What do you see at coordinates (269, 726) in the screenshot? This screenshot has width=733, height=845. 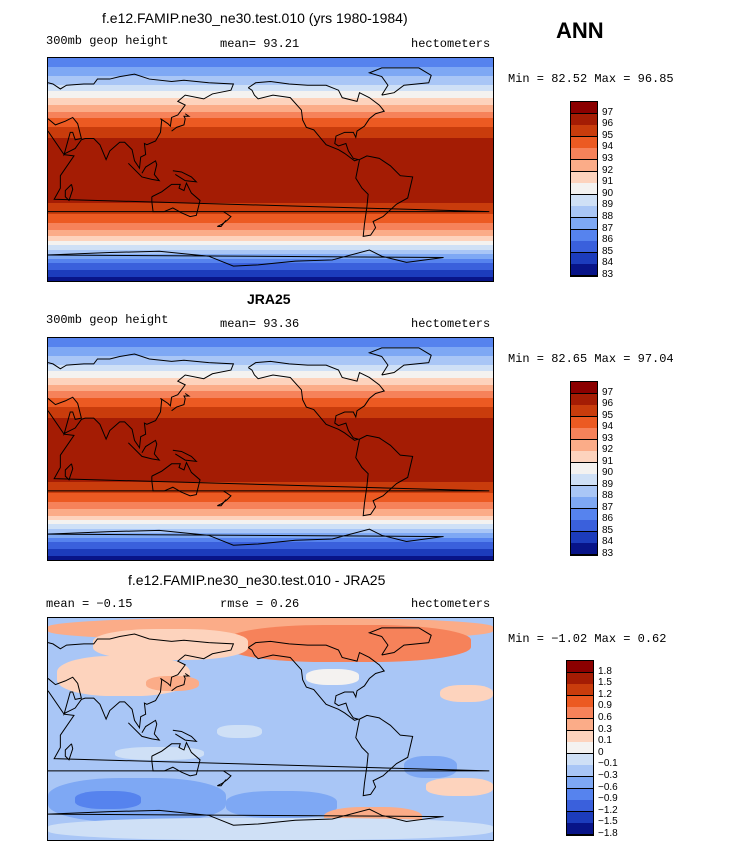 I see `panel-3-coastlines` at bounding box center [269, 726].